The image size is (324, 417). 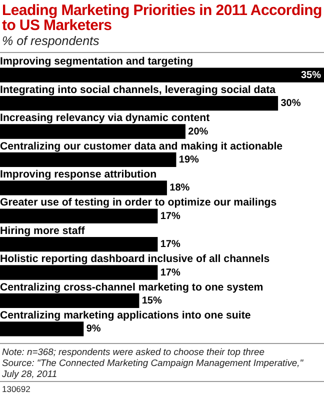 What do you see at coordinates (162, 43) in the screenshot?
I see `chart-subtitle: % of respondents` at bounding box center [162, 43].